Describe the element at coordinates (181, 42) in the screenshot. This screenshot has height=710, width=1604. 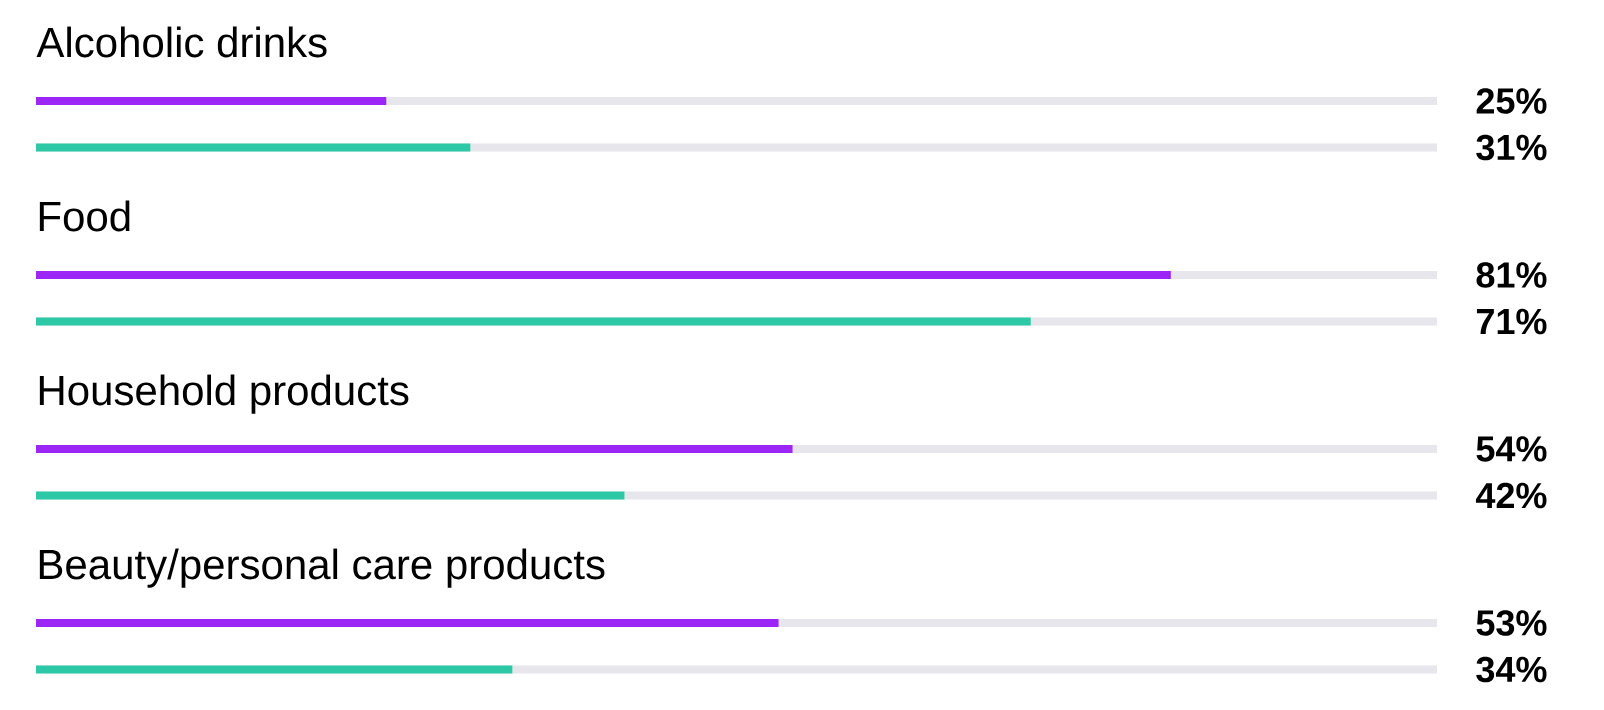
I see `y-tick-label: Alcoholic drinks` at that location.